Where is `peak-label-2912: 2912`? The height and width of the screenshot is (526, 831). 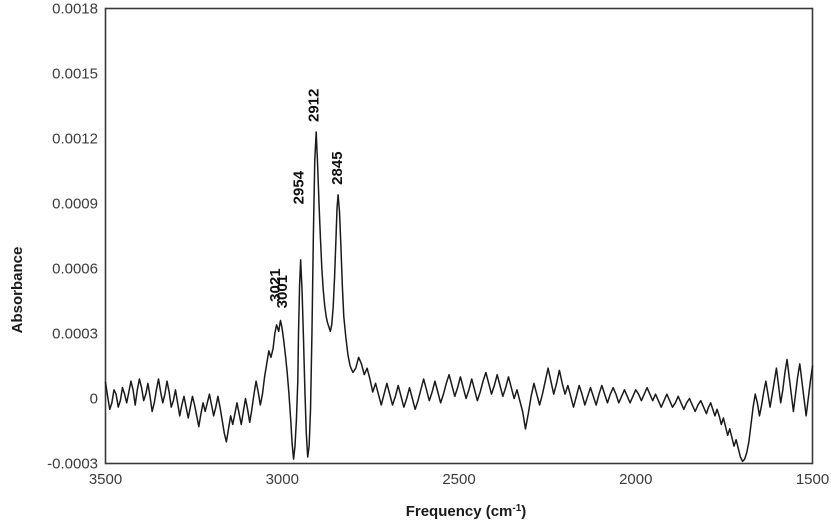 peak-label-2912: 2912 is located at coordinates (313, 105).